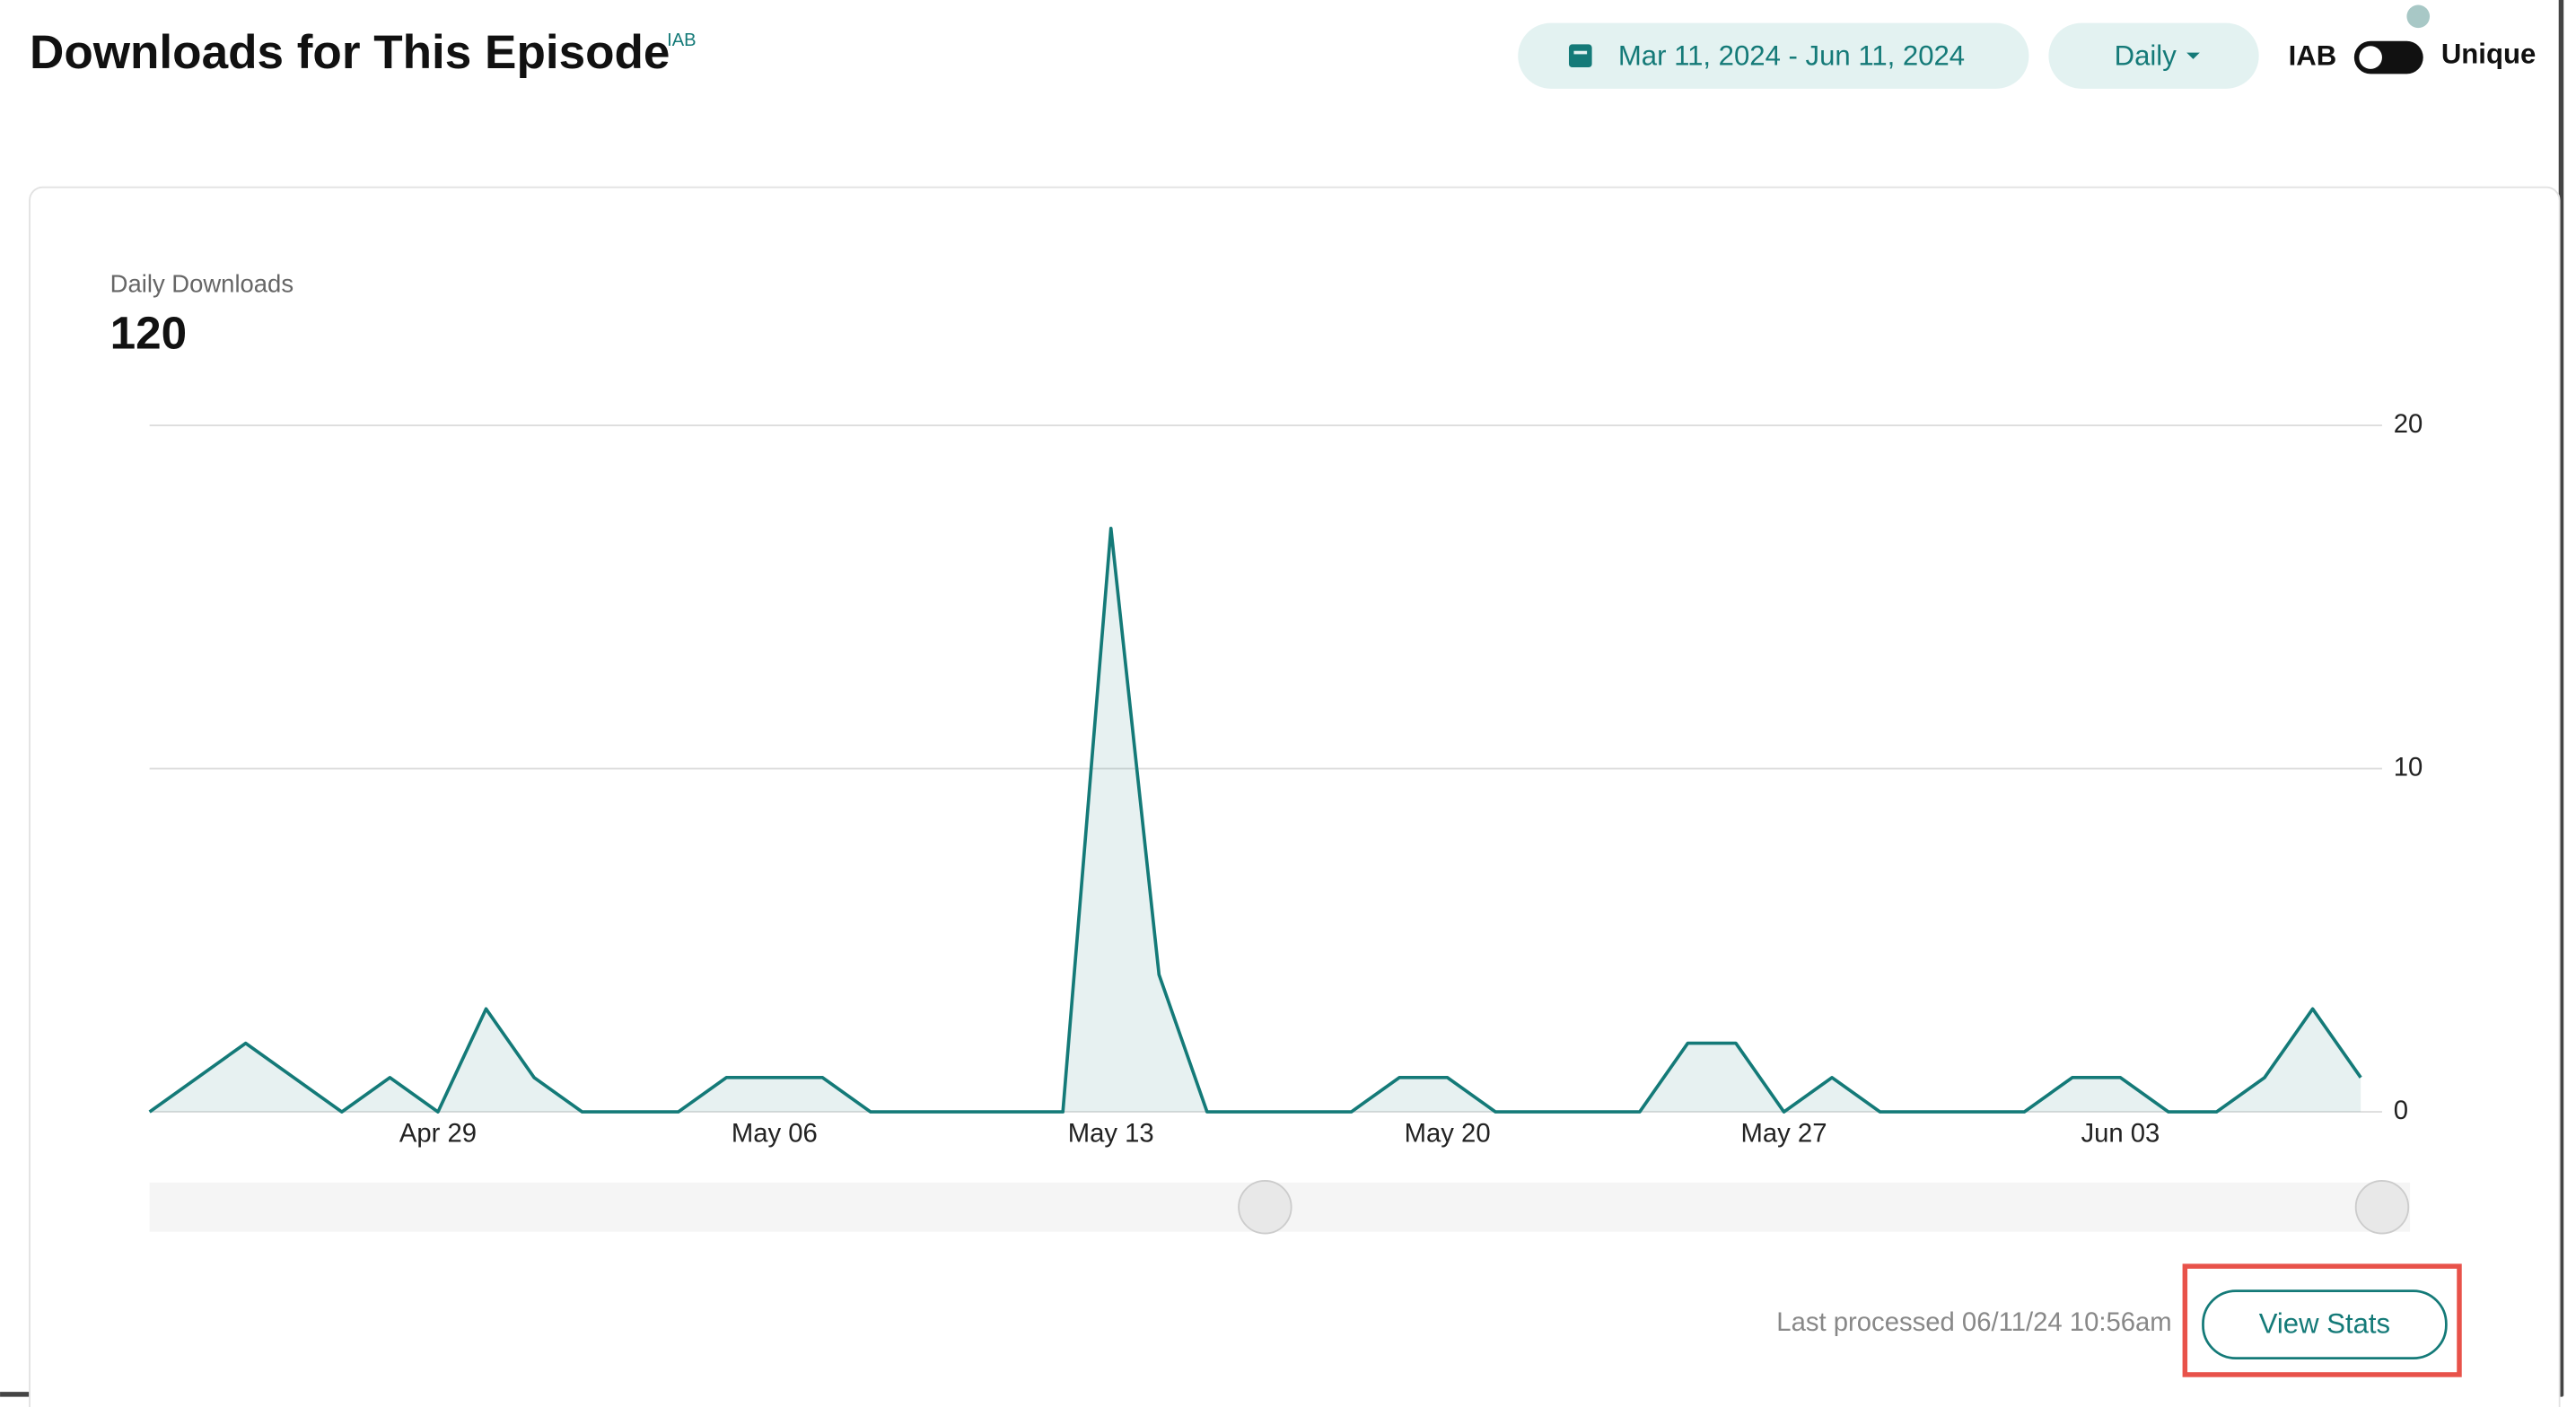 The width and height of the screenshot is (2576, 1407). Describe the element at coordinates (2488, 53) in the screenshot. I see `toggle-right-label: Unique` at that location.